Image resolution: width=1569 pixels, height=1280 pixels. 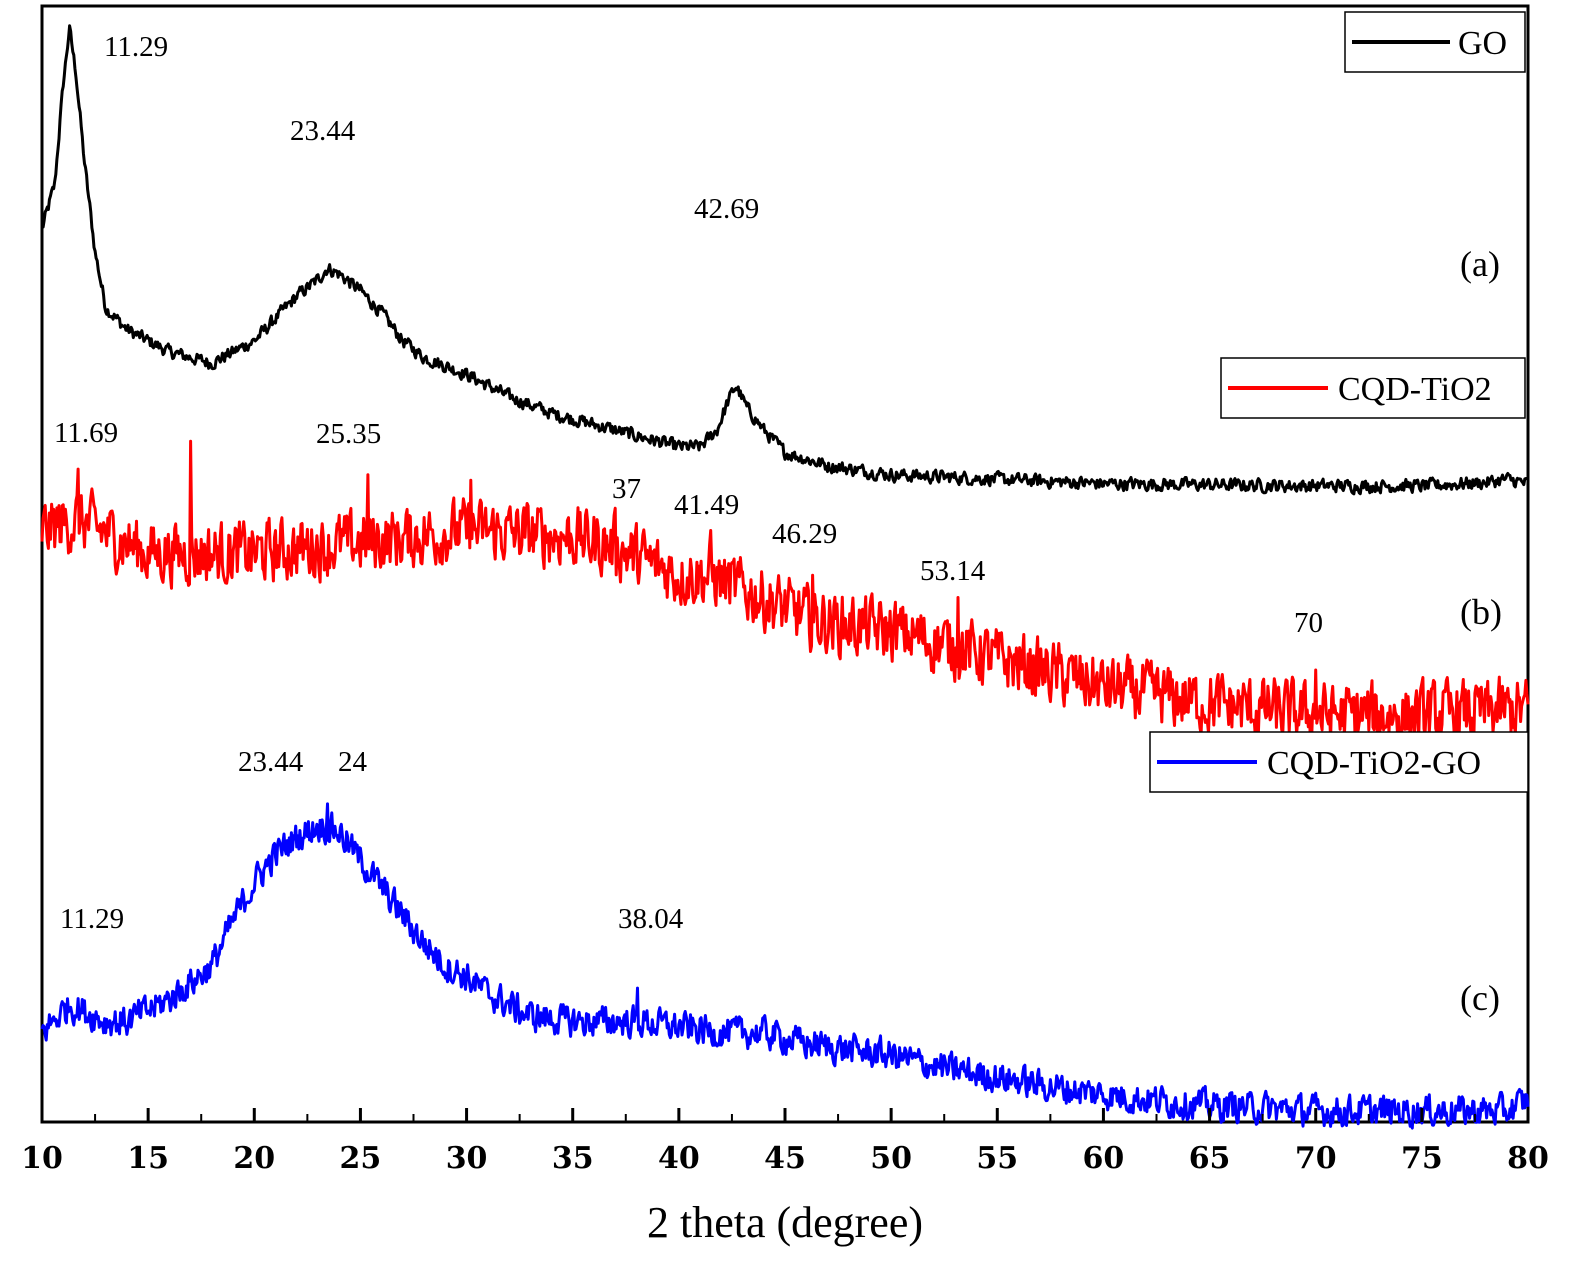 I want to click on x-tick-label-35: 35, so click(x=573, y=1158).